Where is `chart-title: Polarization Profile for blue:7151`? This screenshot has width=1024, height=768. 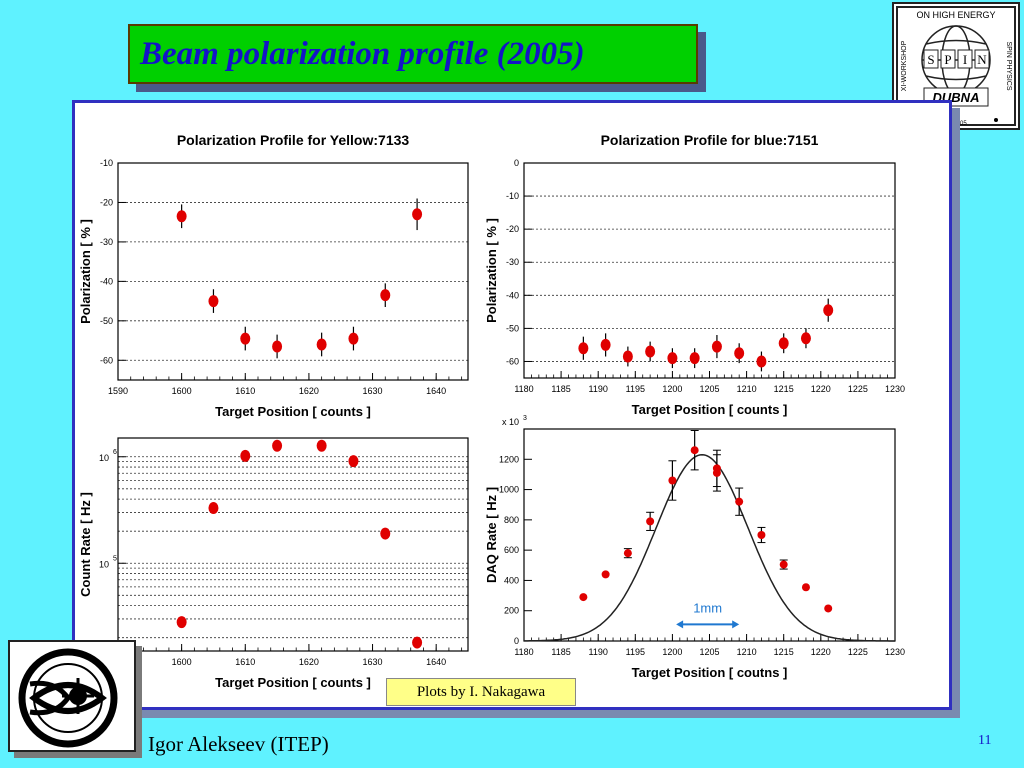
chart-title: Polarization Profile for blue:7151 is located at coordinates (710, 140).